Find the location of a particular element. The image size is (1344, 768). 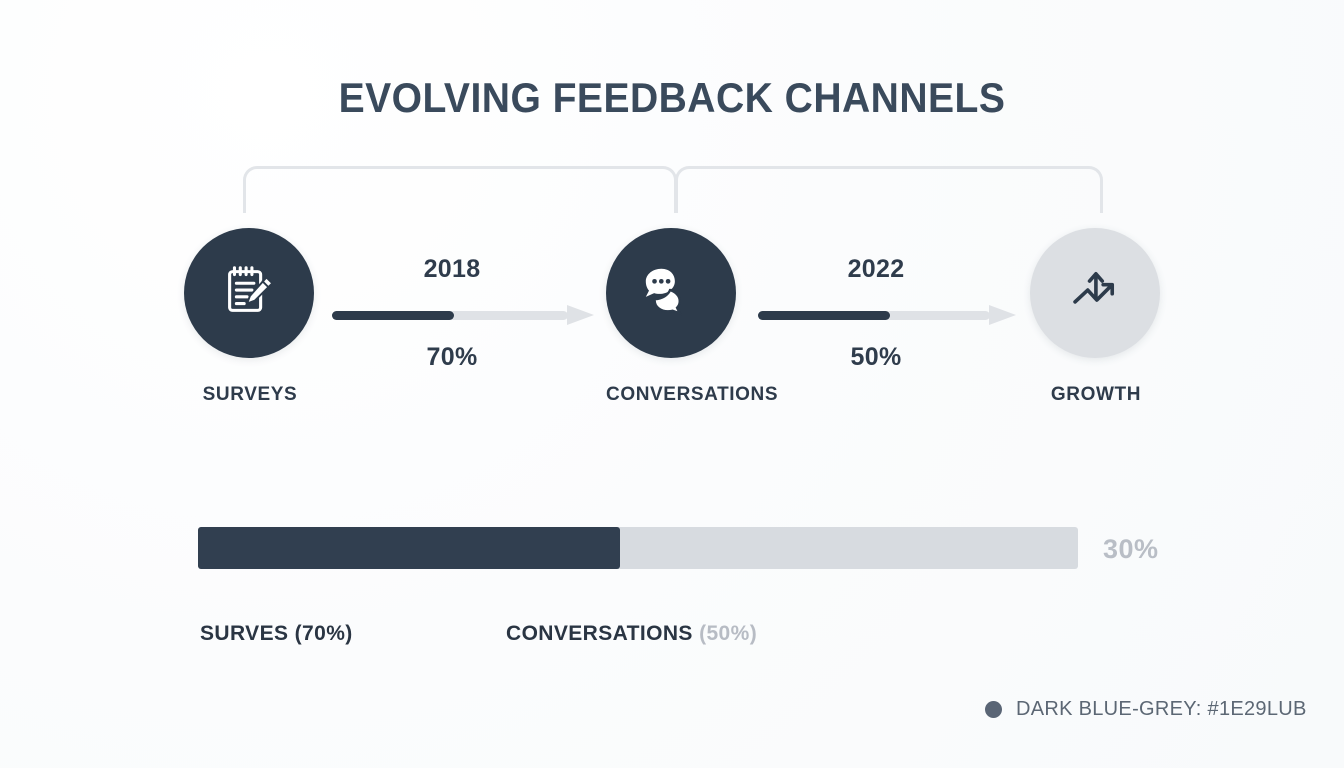

trend-up-arrow-icon is located at coordinates (1095, 293).